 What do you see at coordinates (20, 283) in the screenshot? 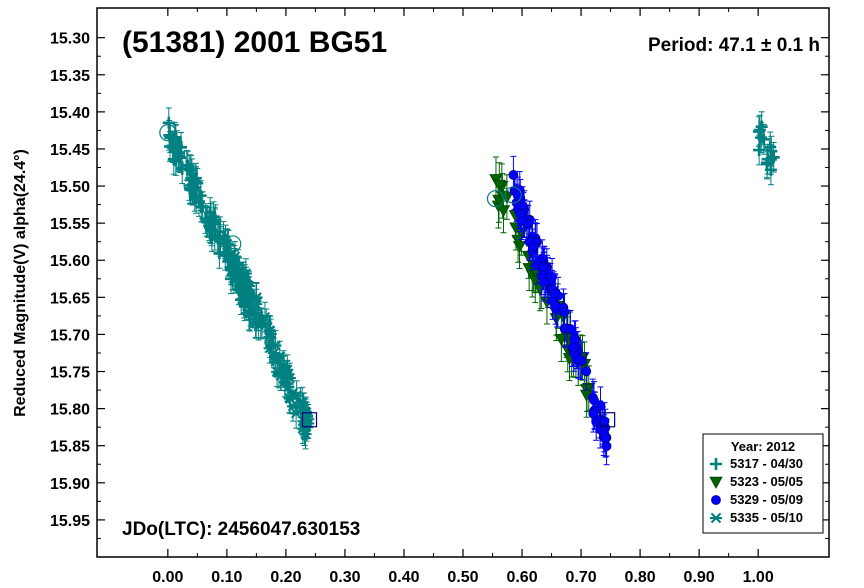
I see `y-axis-label: Reduced Magnitude(V) alpha(24.4°)` at bounding box center [20, 283].